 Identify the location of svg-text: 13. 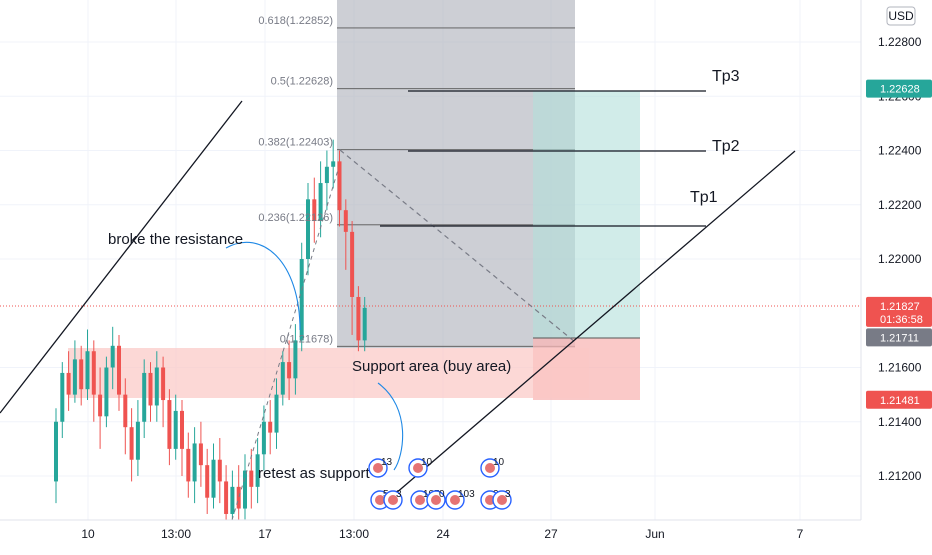
(387, 462).